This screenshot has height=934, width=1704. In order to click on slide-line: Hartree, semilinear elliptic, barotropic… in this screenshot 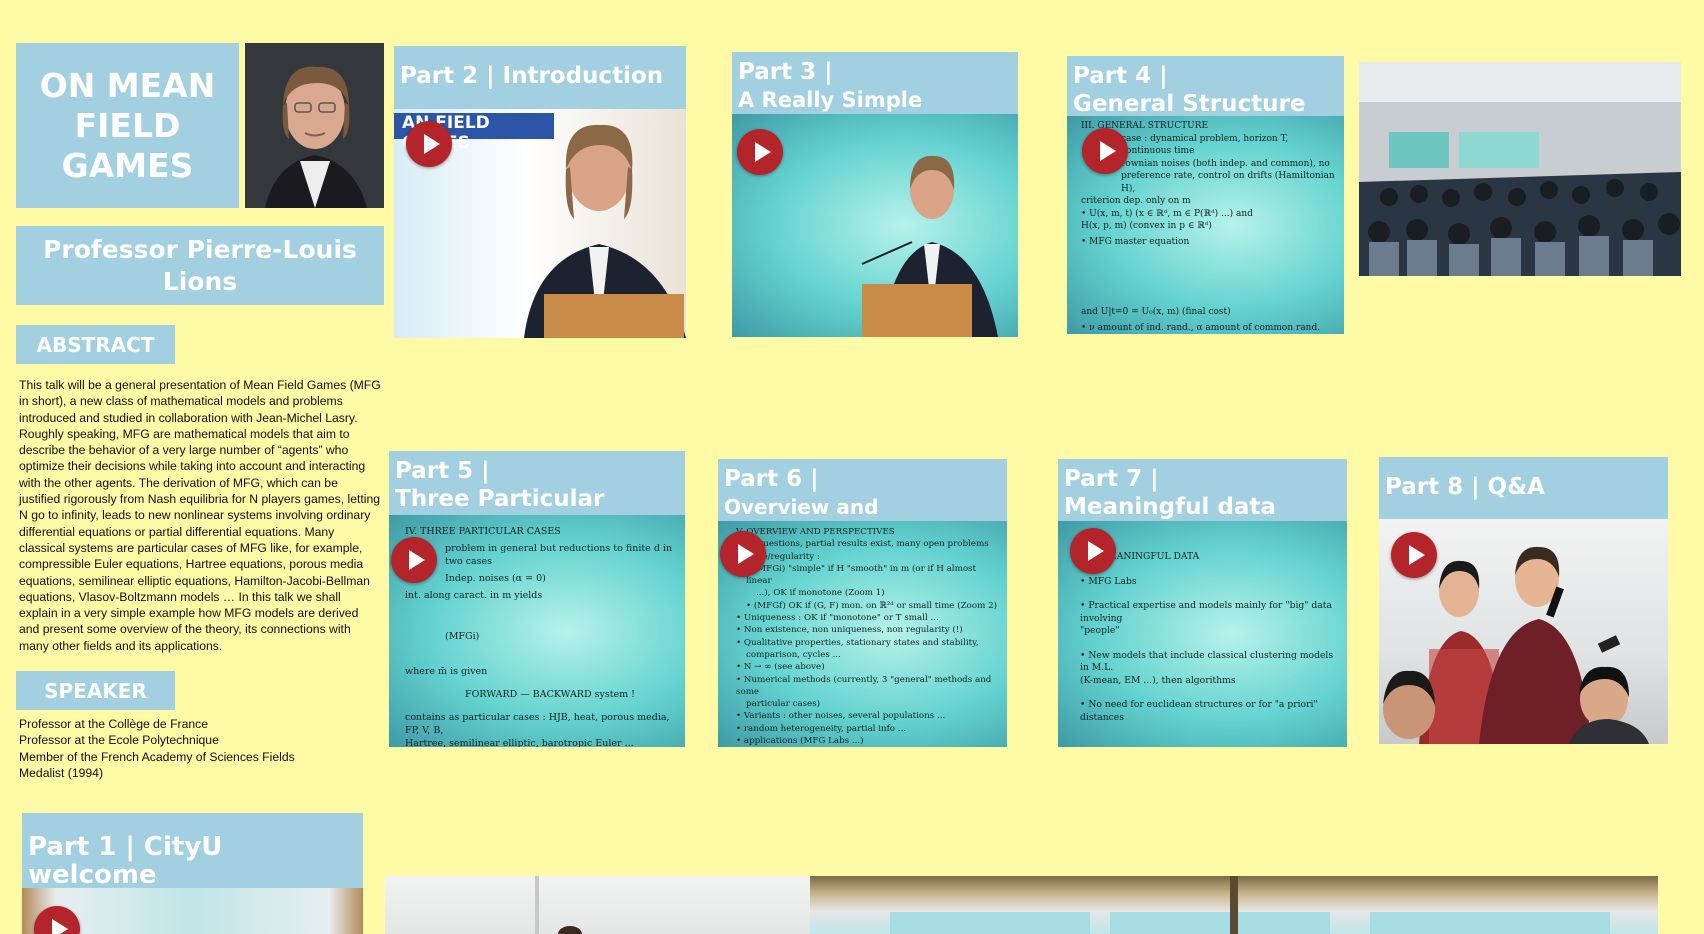, I will do `click(519, 742)`.